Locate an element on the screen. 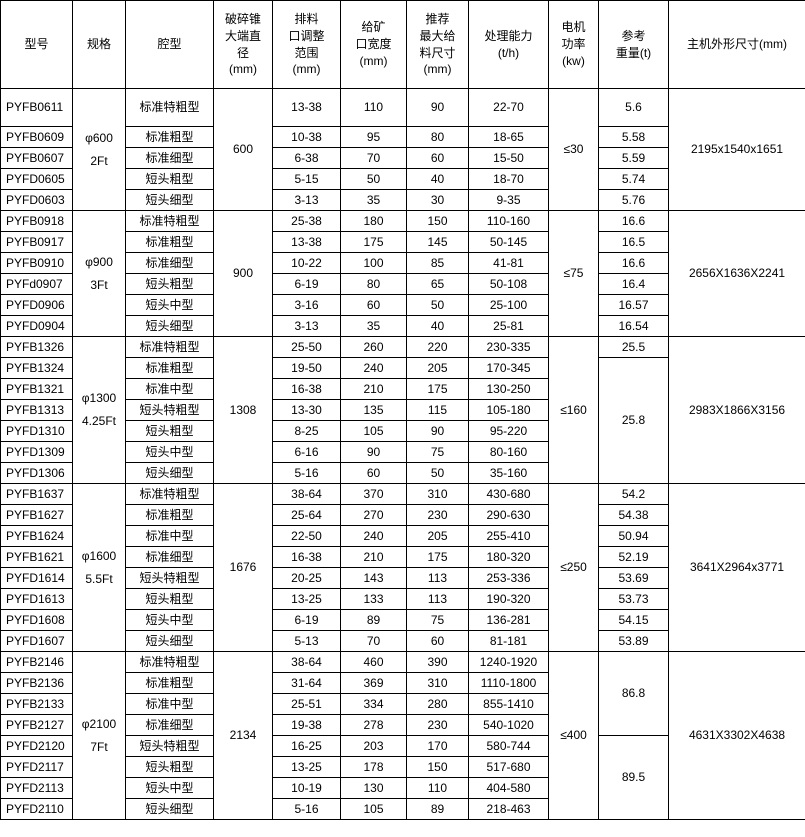 This screenshot has width=805, height=837. column-header-line: 电机 is located at coordinates (573, 27).